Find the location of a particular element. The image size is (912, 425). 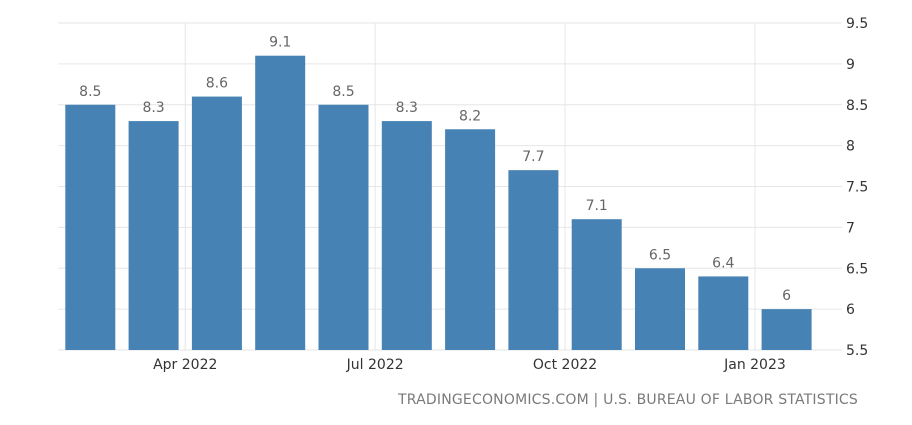

y-tick-label: 7 is located at coordinates (850, 228).